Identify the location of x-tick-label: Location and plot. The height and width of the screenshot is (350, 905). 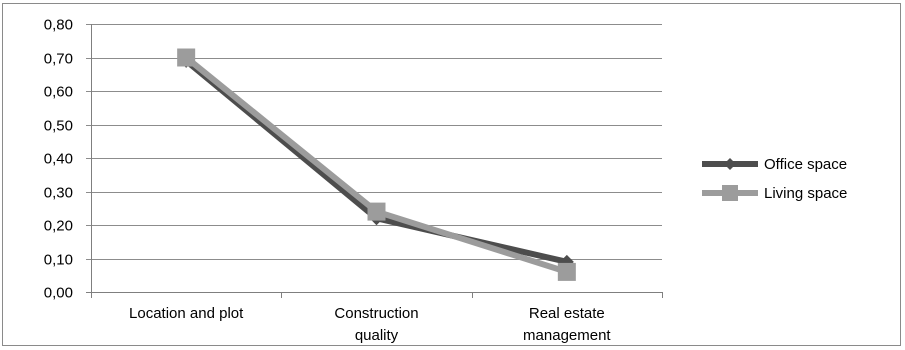
(186, 313).